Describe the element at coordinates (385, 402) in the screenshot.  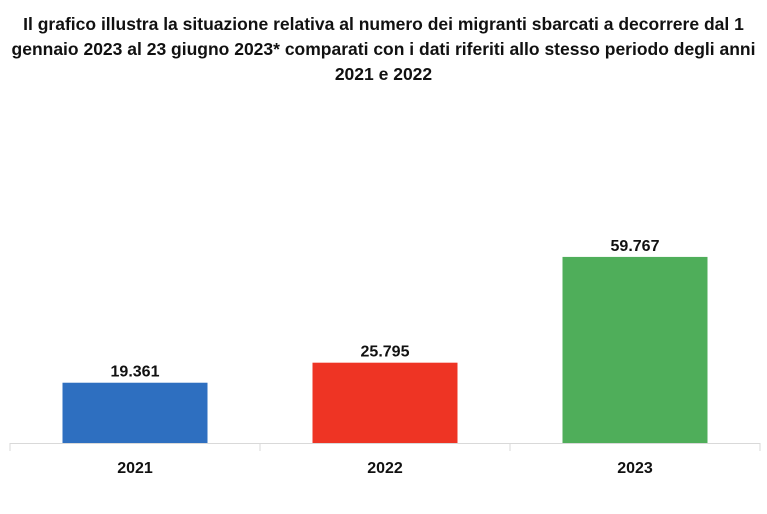
I see `bar-2022` at that location.